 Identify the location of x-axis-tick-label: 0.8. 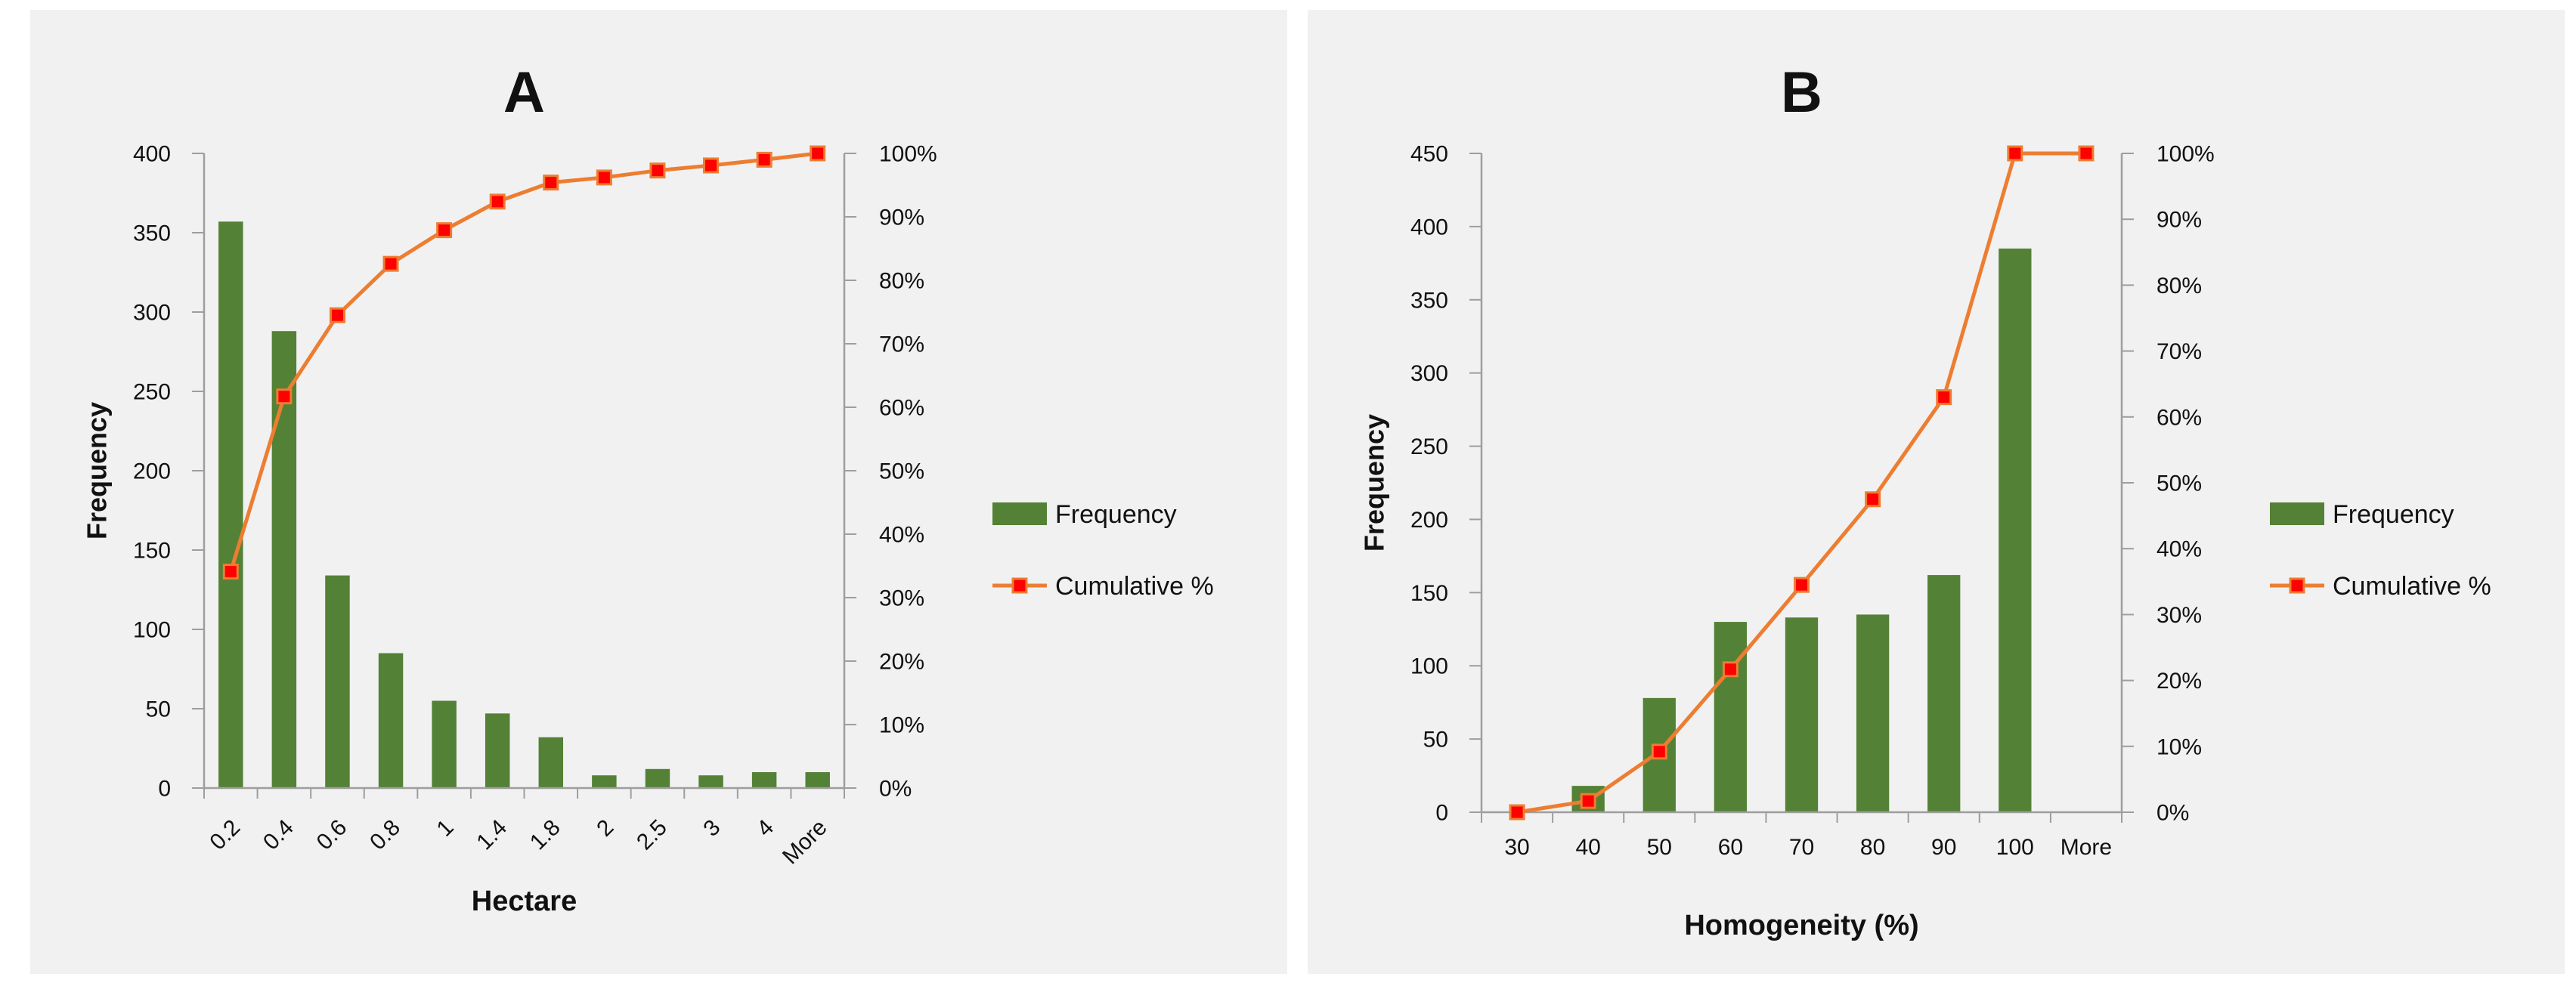
(385, 835).